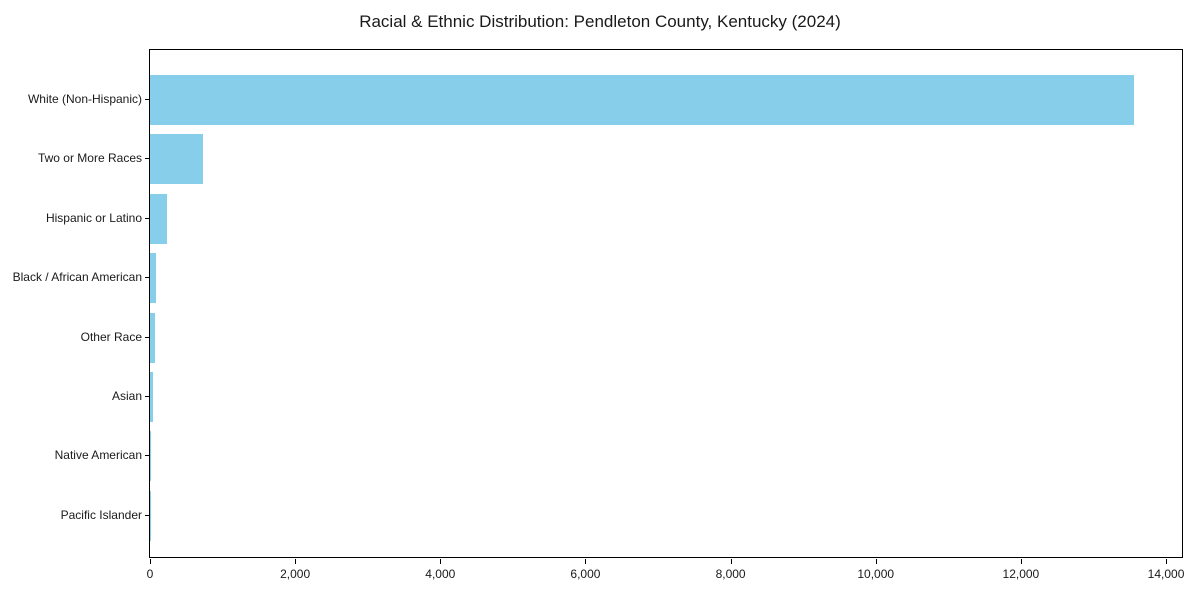 The width and height of the screenshot is (1200, 600). What do you see at coordinates (153, 337) in the screenshot?
I see `bar-other-race` at bounding box center [153, 337].